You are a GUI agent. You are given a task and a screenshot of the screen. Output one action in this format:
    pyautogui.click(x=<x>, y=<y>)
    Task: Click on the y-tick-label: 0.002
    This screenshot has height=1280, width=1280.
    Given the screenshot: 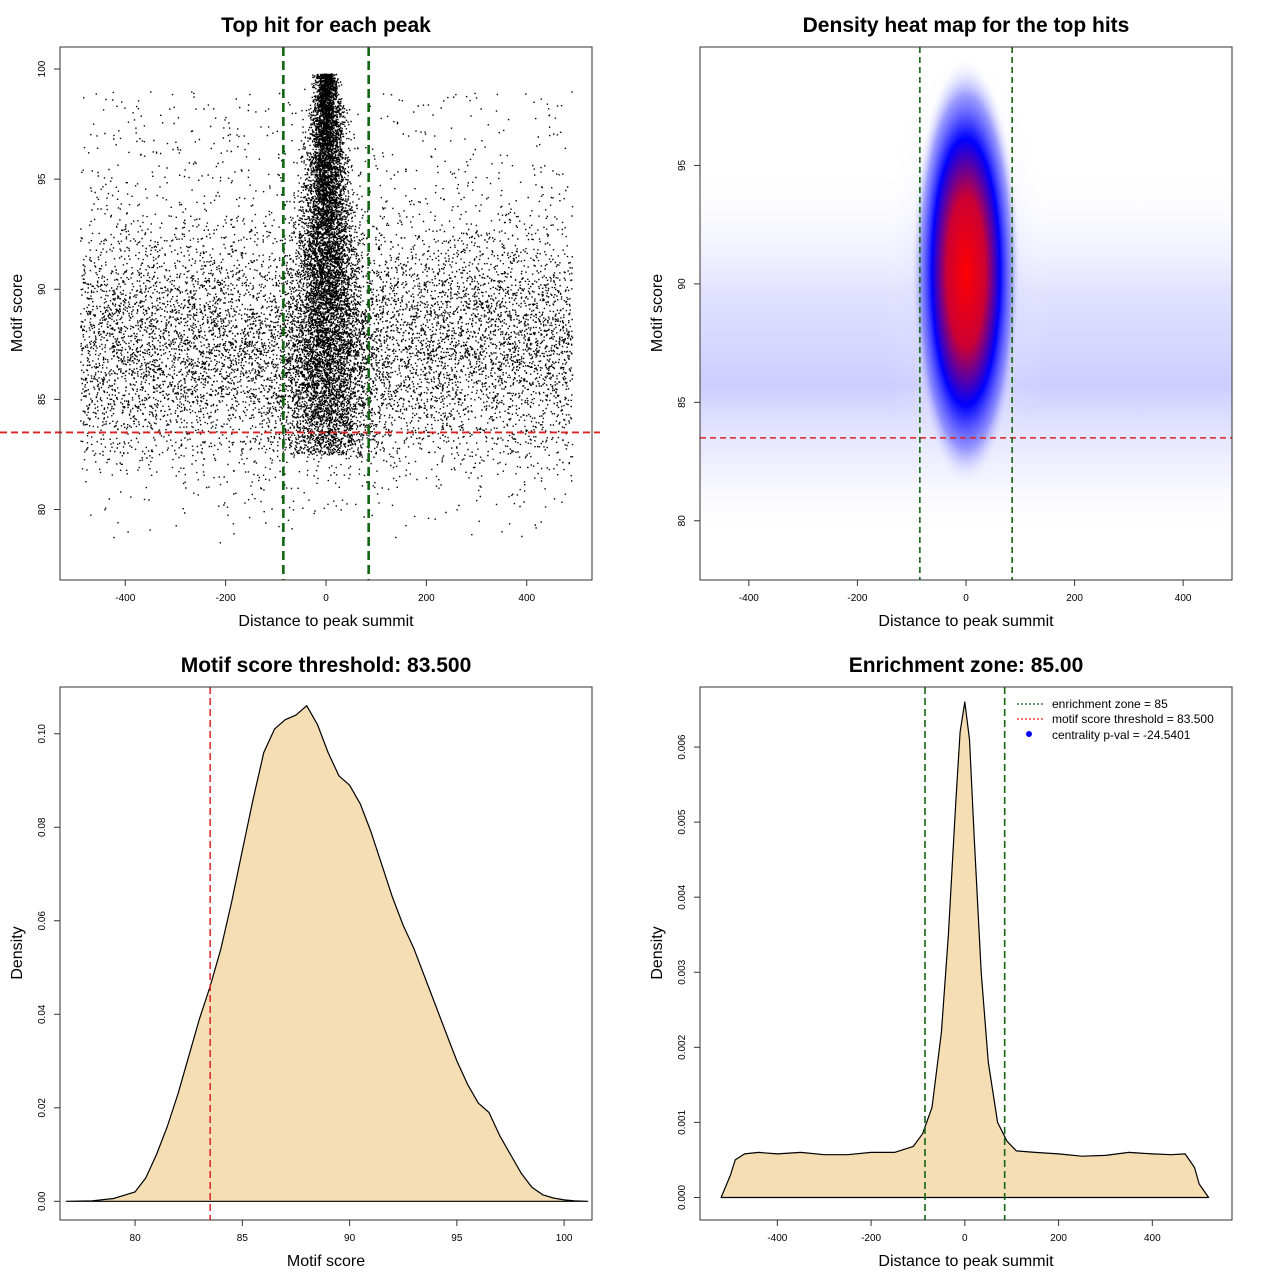 What is the action you would take?
    pyautogui.click(x=682, y=1046)
    